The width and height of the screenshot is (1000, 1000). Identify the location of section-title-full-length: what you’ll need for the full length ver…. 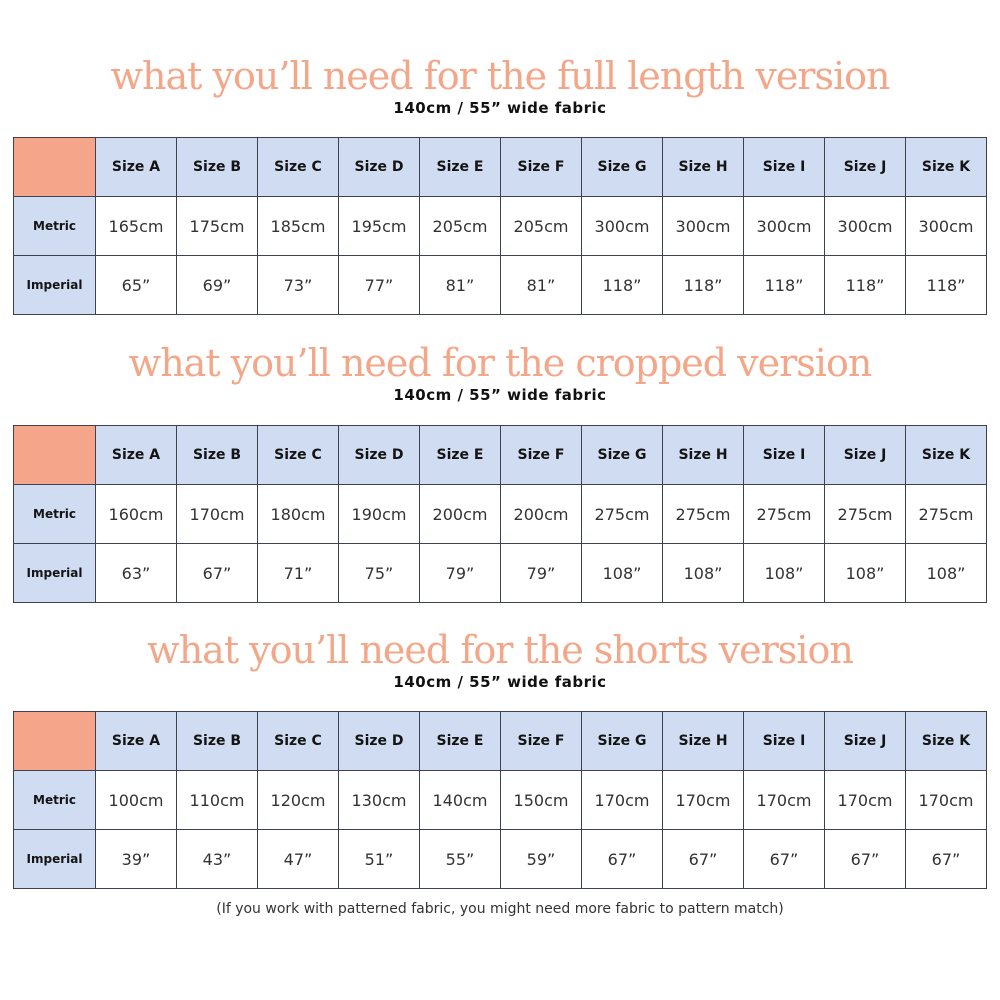
(500, 76).